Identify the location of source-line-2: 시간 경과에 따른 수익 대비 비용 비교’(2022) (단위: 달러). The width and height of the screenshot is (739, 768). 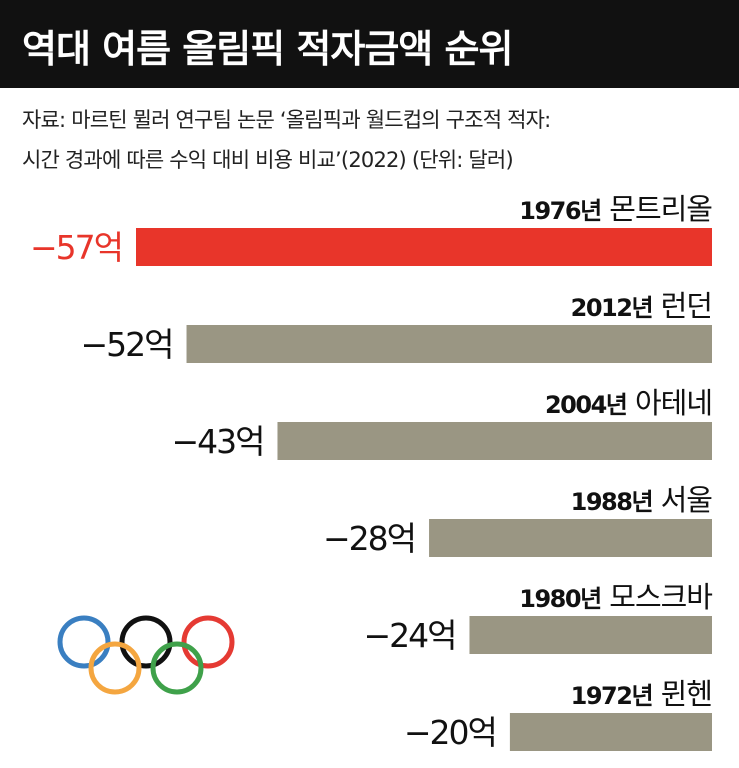
(268, 160).